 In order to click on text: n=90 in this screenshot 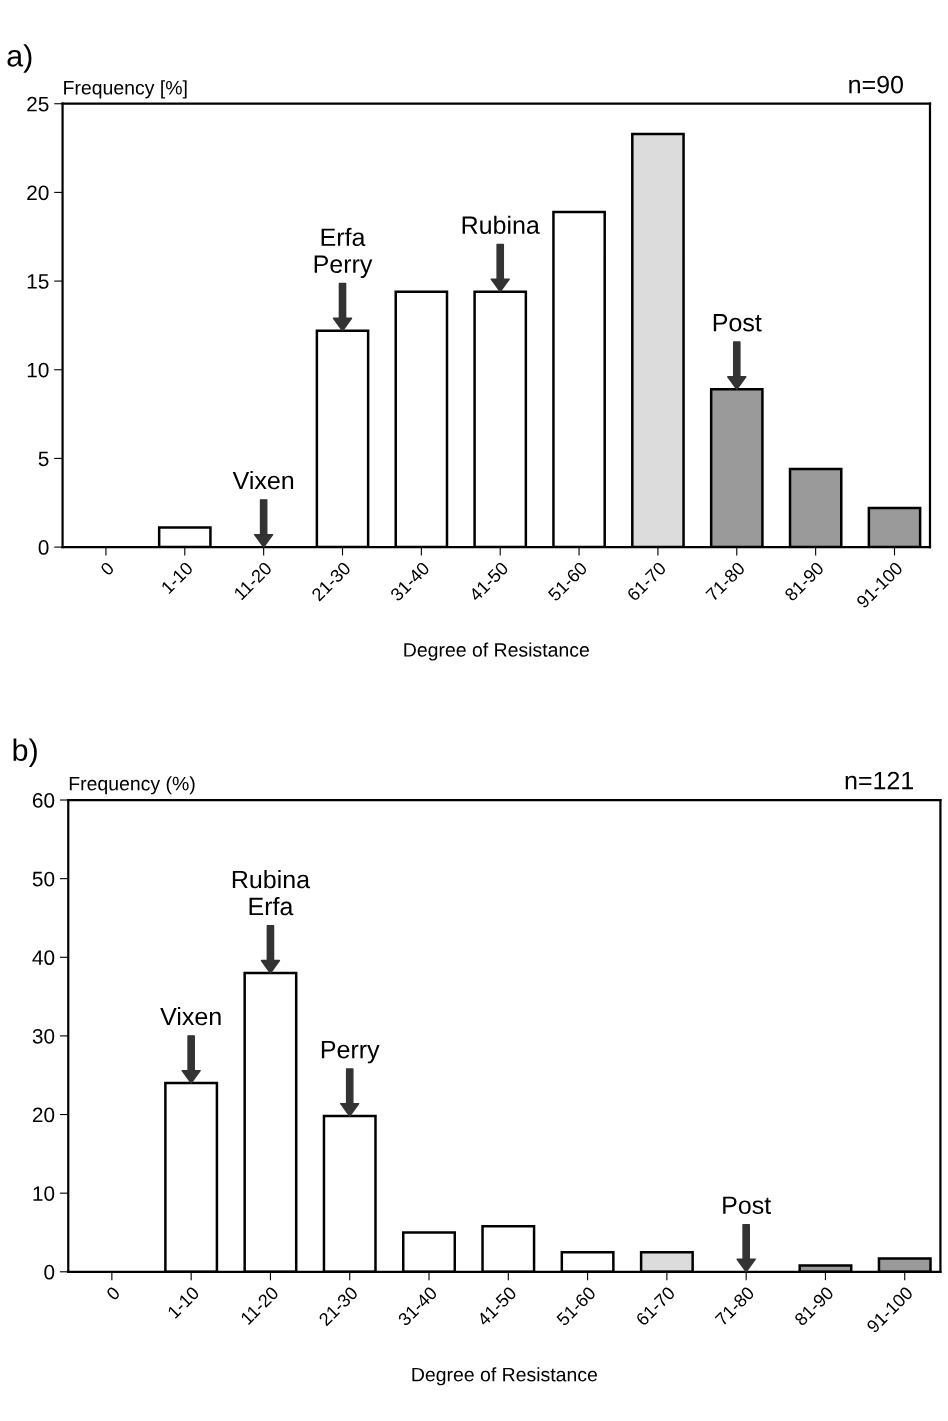, I will do `click(876, 84)`.